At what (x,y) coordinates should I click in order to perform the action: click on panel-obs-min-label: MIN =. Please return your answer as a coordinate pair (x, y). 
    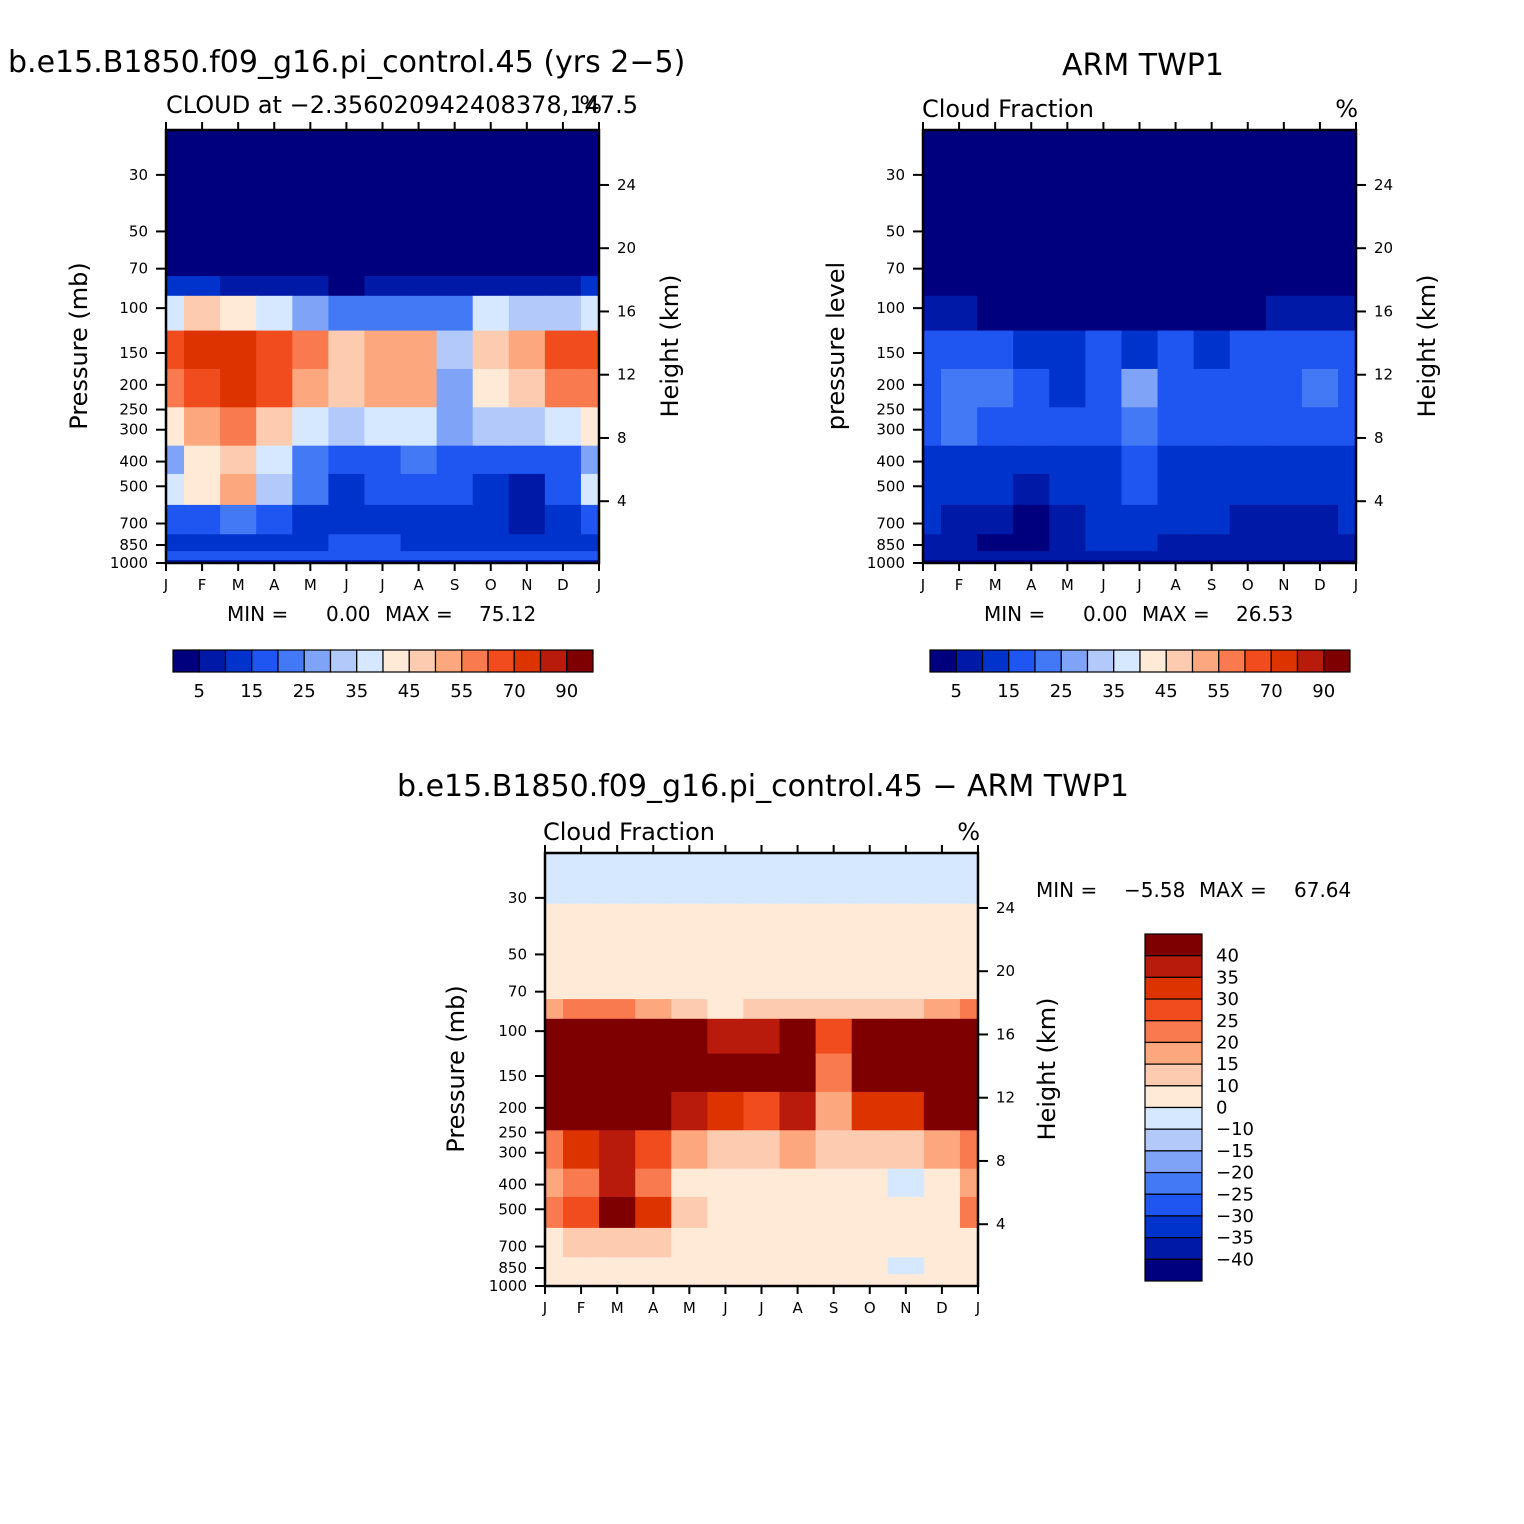
    Looking at the image, I should click on (1014, 614).